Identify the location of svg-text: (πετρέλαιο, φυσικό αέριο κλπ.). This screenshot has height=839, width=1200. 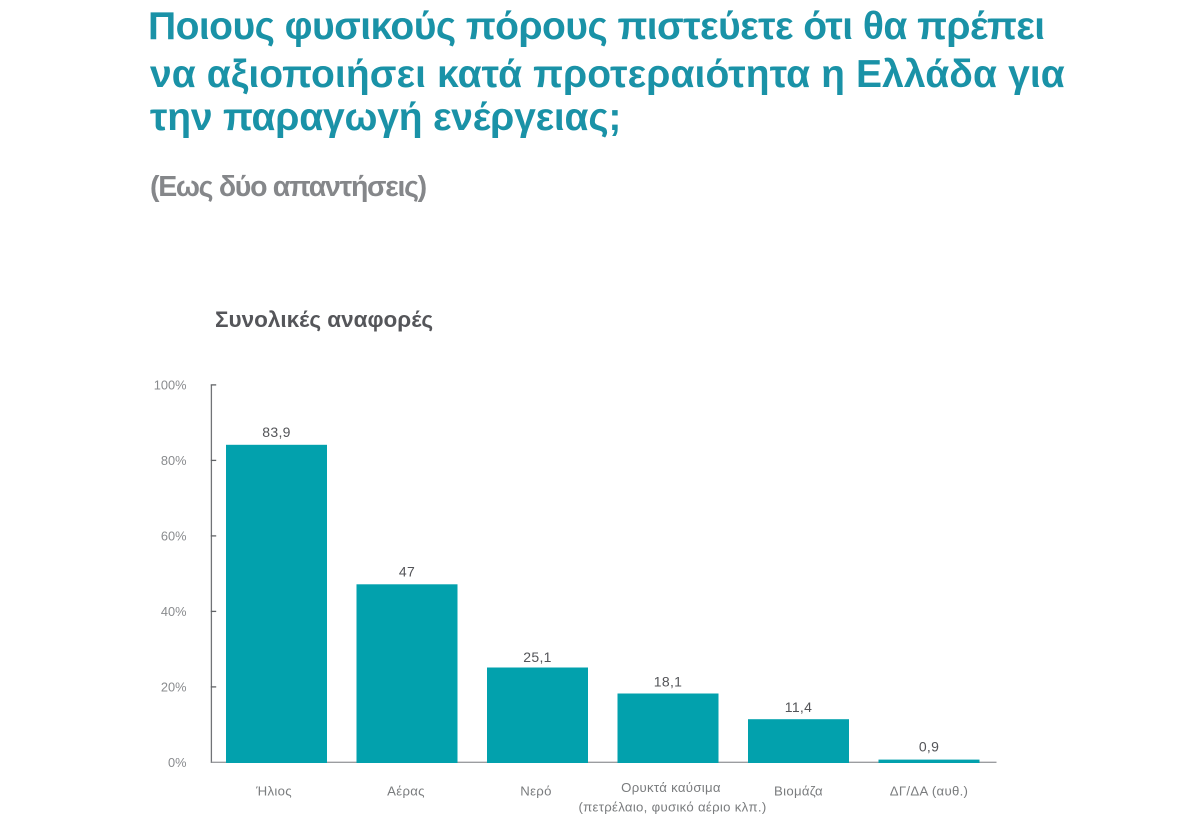
(672, 806).